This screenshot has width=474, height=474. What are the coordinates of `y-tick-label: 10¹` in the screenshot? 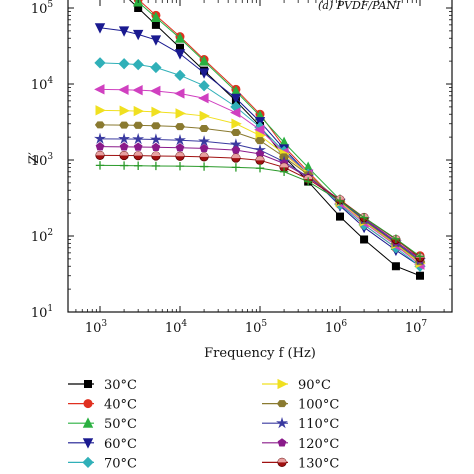 It's located at (42, 312).